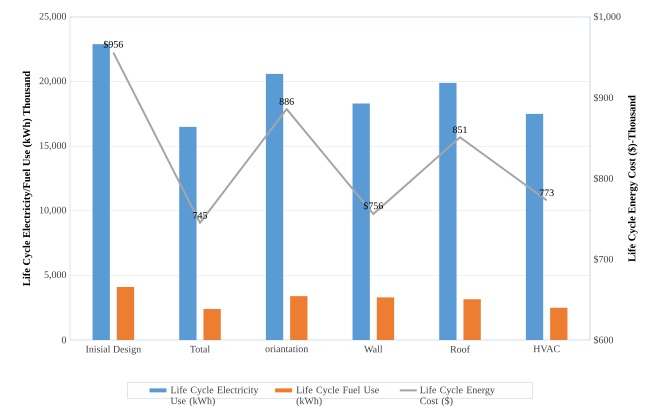  Describe the element at coordinates (604, 340) in the screenshot. I see `y2-tick-label: $600` at that location.